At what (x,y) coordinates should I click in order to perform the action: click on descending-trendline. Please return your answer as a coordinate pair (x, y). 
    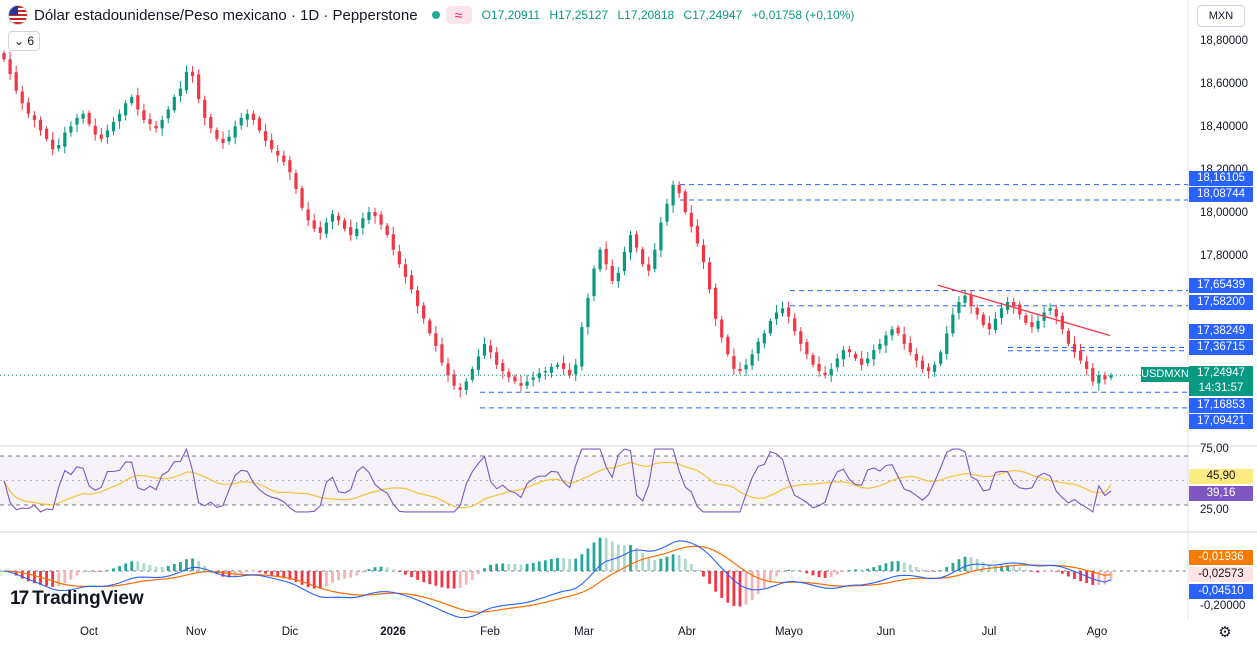
    Looking at the image, I should click on (1024, 310).